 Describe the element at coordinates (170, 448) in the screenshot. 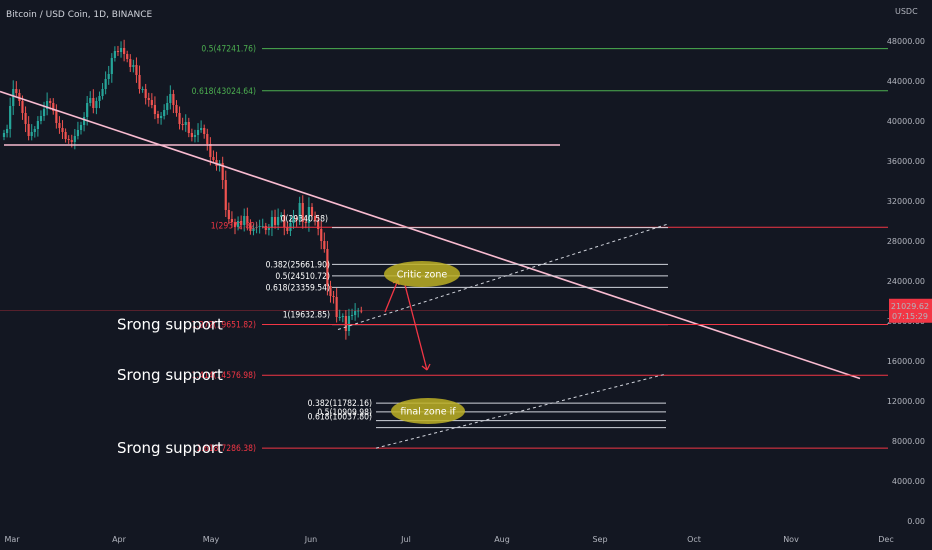

I see `support-label: Srong support` at that location.